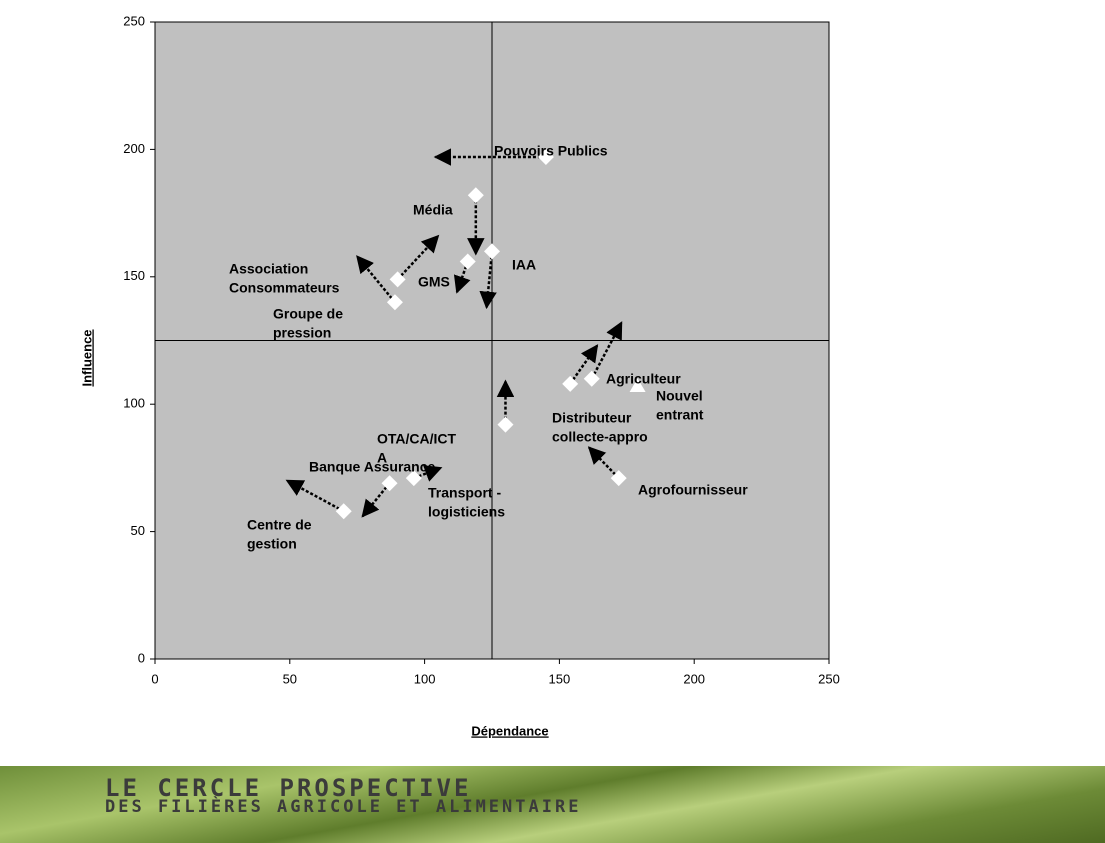 Image resolution: width=1105 pixels, height=843 pixels. What do you see at coordinates (284, 288) in the screenshot?
I see `point-label: Consommateurs` at bounding box center [284, 288].